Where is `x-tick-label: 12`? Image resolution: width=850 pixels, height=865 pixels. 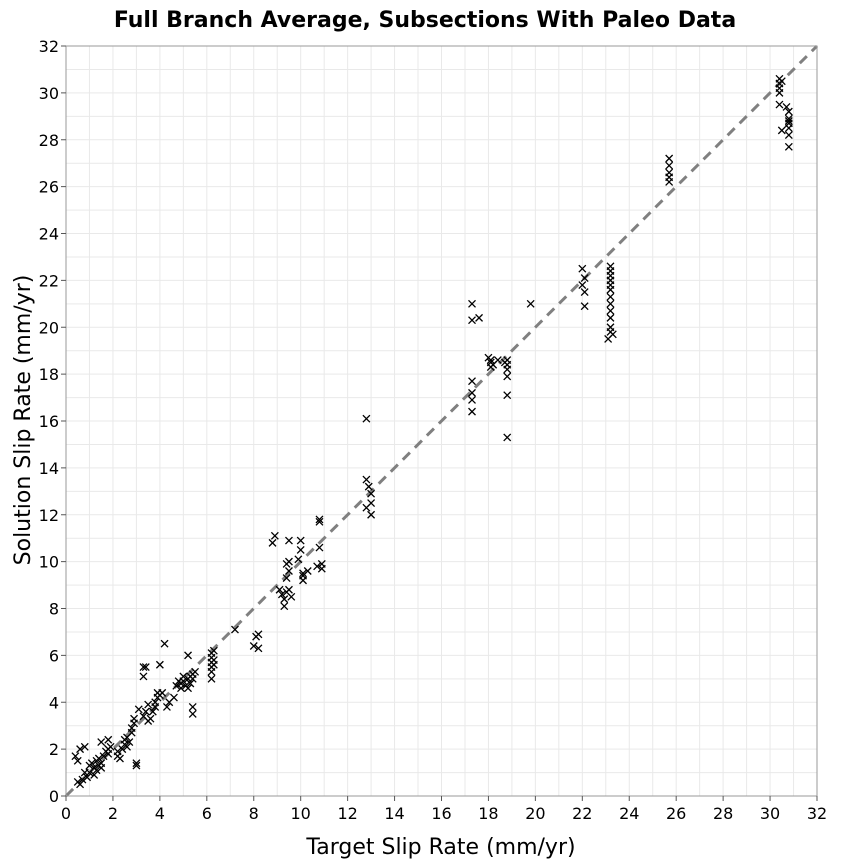 x-tick-label: 12 is located at coordinates (347, 813).